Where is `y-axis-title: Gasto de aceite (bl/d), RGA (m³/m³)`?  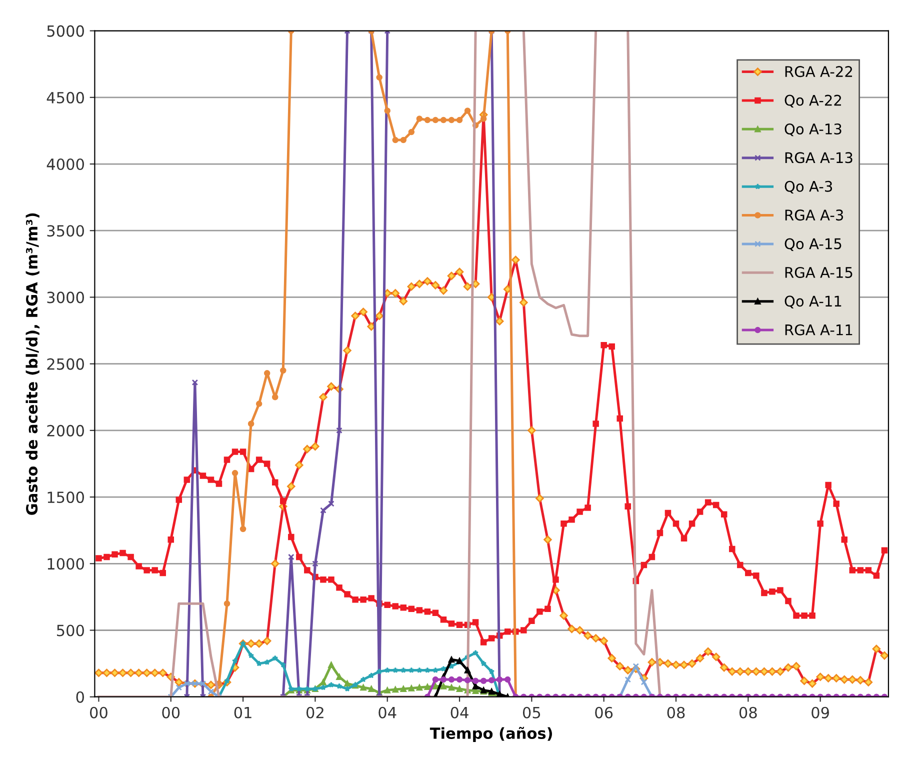
y-axis-title: Gasto de aceite (bl/d), RGA (m³/m³) is located at coordinates (33, 364).